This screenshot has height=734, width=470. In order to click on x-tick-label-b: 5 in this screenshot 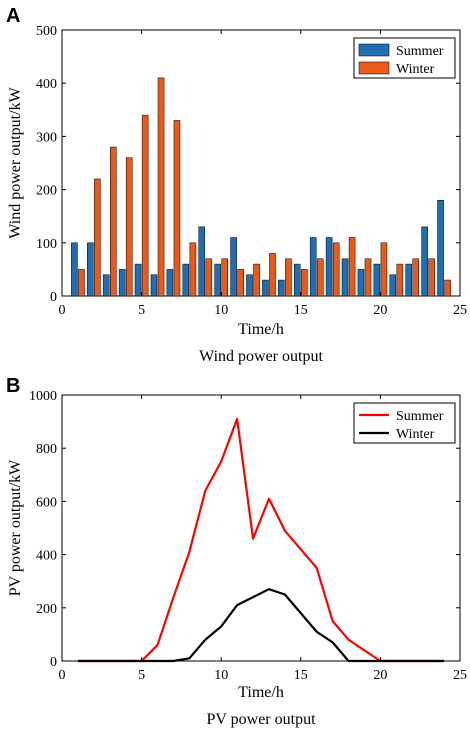, I will do `click(141, 675)`.